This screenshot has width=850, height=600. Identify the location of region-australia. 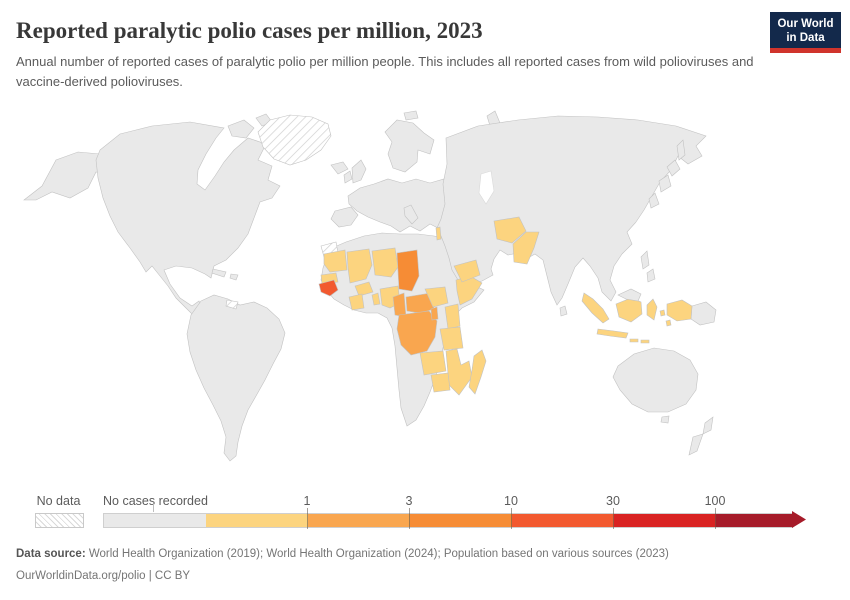
(655, 380).